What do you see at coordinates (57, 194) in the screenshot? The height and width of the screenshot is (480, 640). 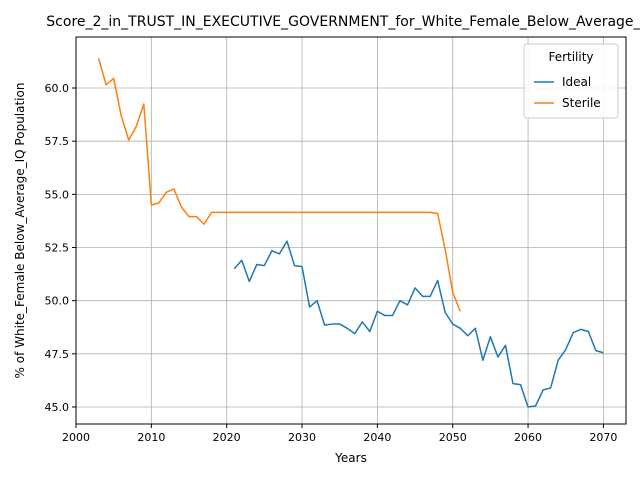 I see `y-tick-label: 55.0` at bounding box center [57, 194].